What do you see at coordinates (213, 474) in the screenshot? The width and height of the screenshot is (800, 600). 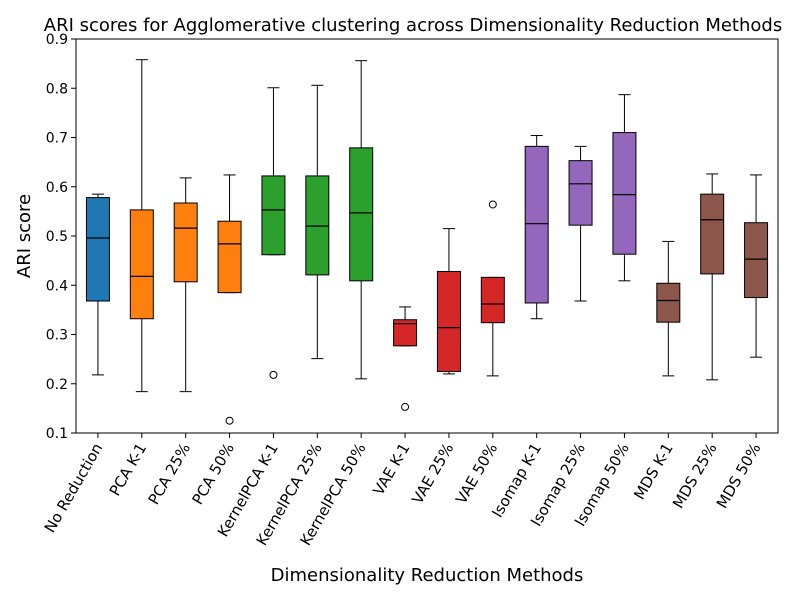 I see `x-tick-label: PCA 50%` at bounding box center [213, 474].